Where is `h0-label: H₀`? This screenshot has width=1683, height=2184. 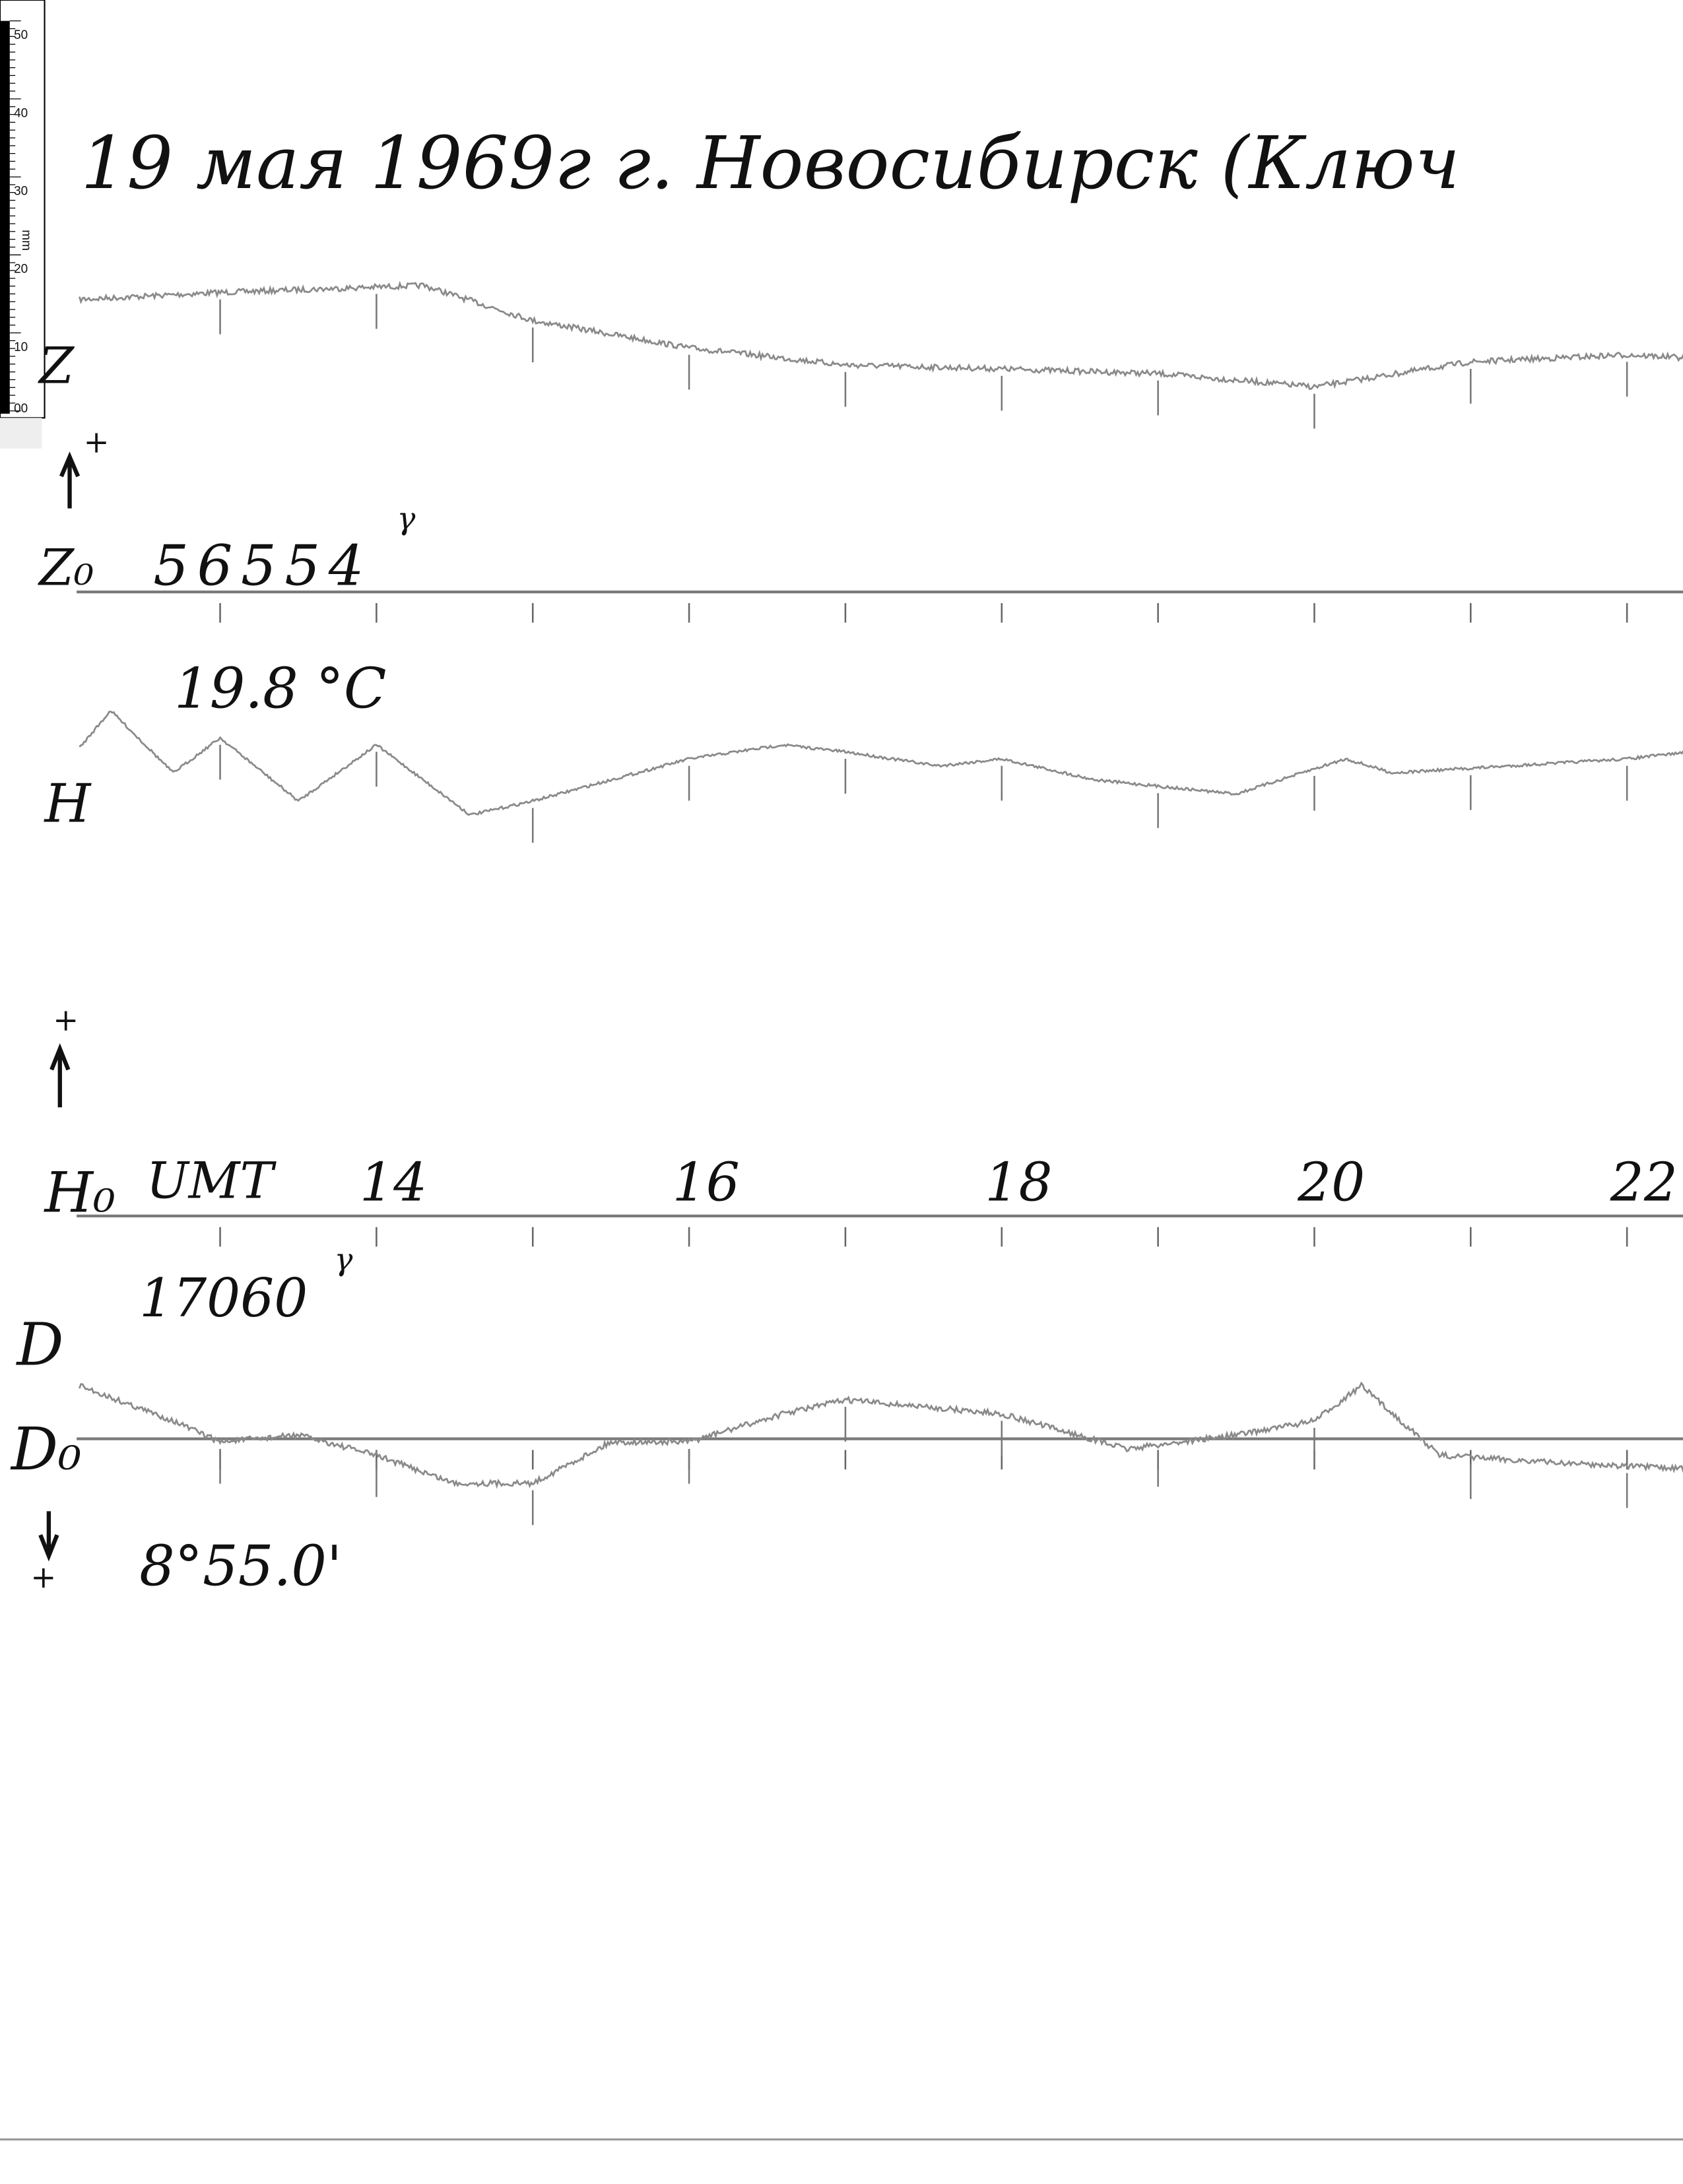
h0-label: H₀ is located at coordinates (80, 1193).